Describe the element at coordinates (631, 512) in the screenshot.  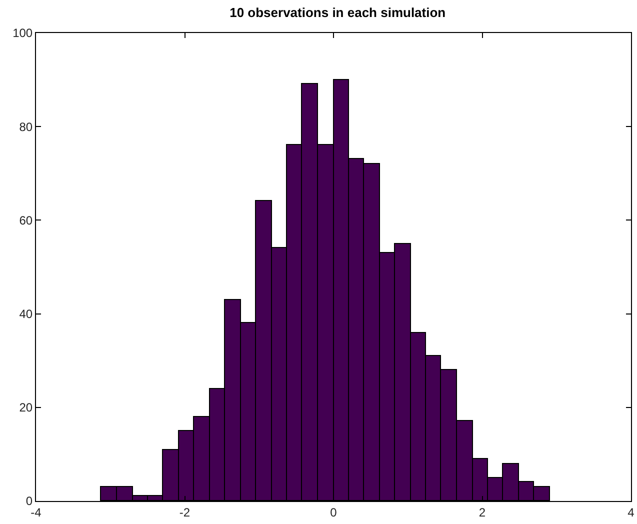
I see `x-tick-label: 4` at that location.